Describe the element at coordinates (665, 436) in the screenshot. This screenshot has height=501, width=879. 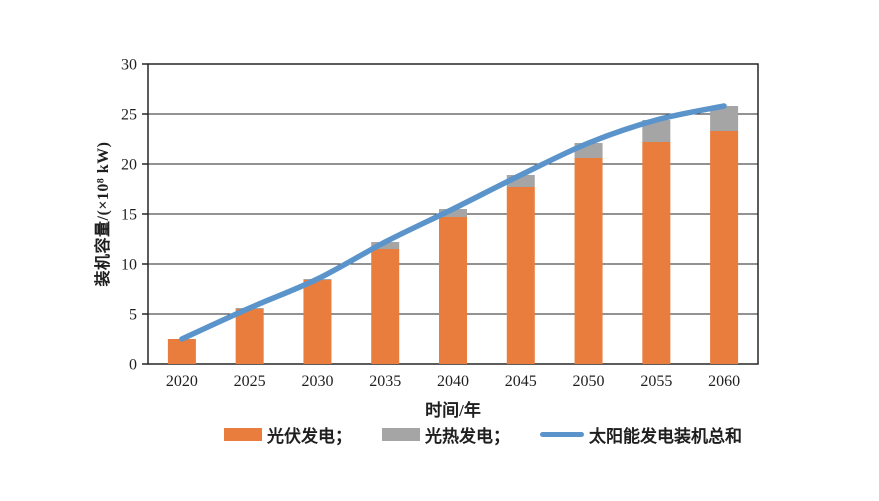
I see `legend-label-total: 太阳能发电装机总和` at that location.